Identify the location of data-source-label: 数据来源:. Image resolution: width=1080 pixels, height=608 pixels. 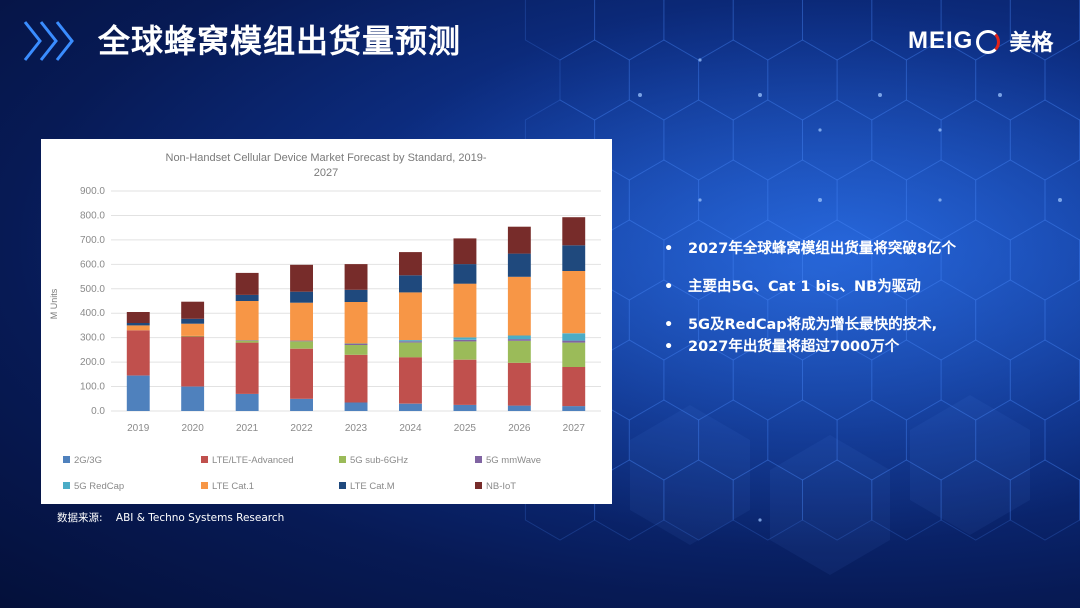
(80, 518).